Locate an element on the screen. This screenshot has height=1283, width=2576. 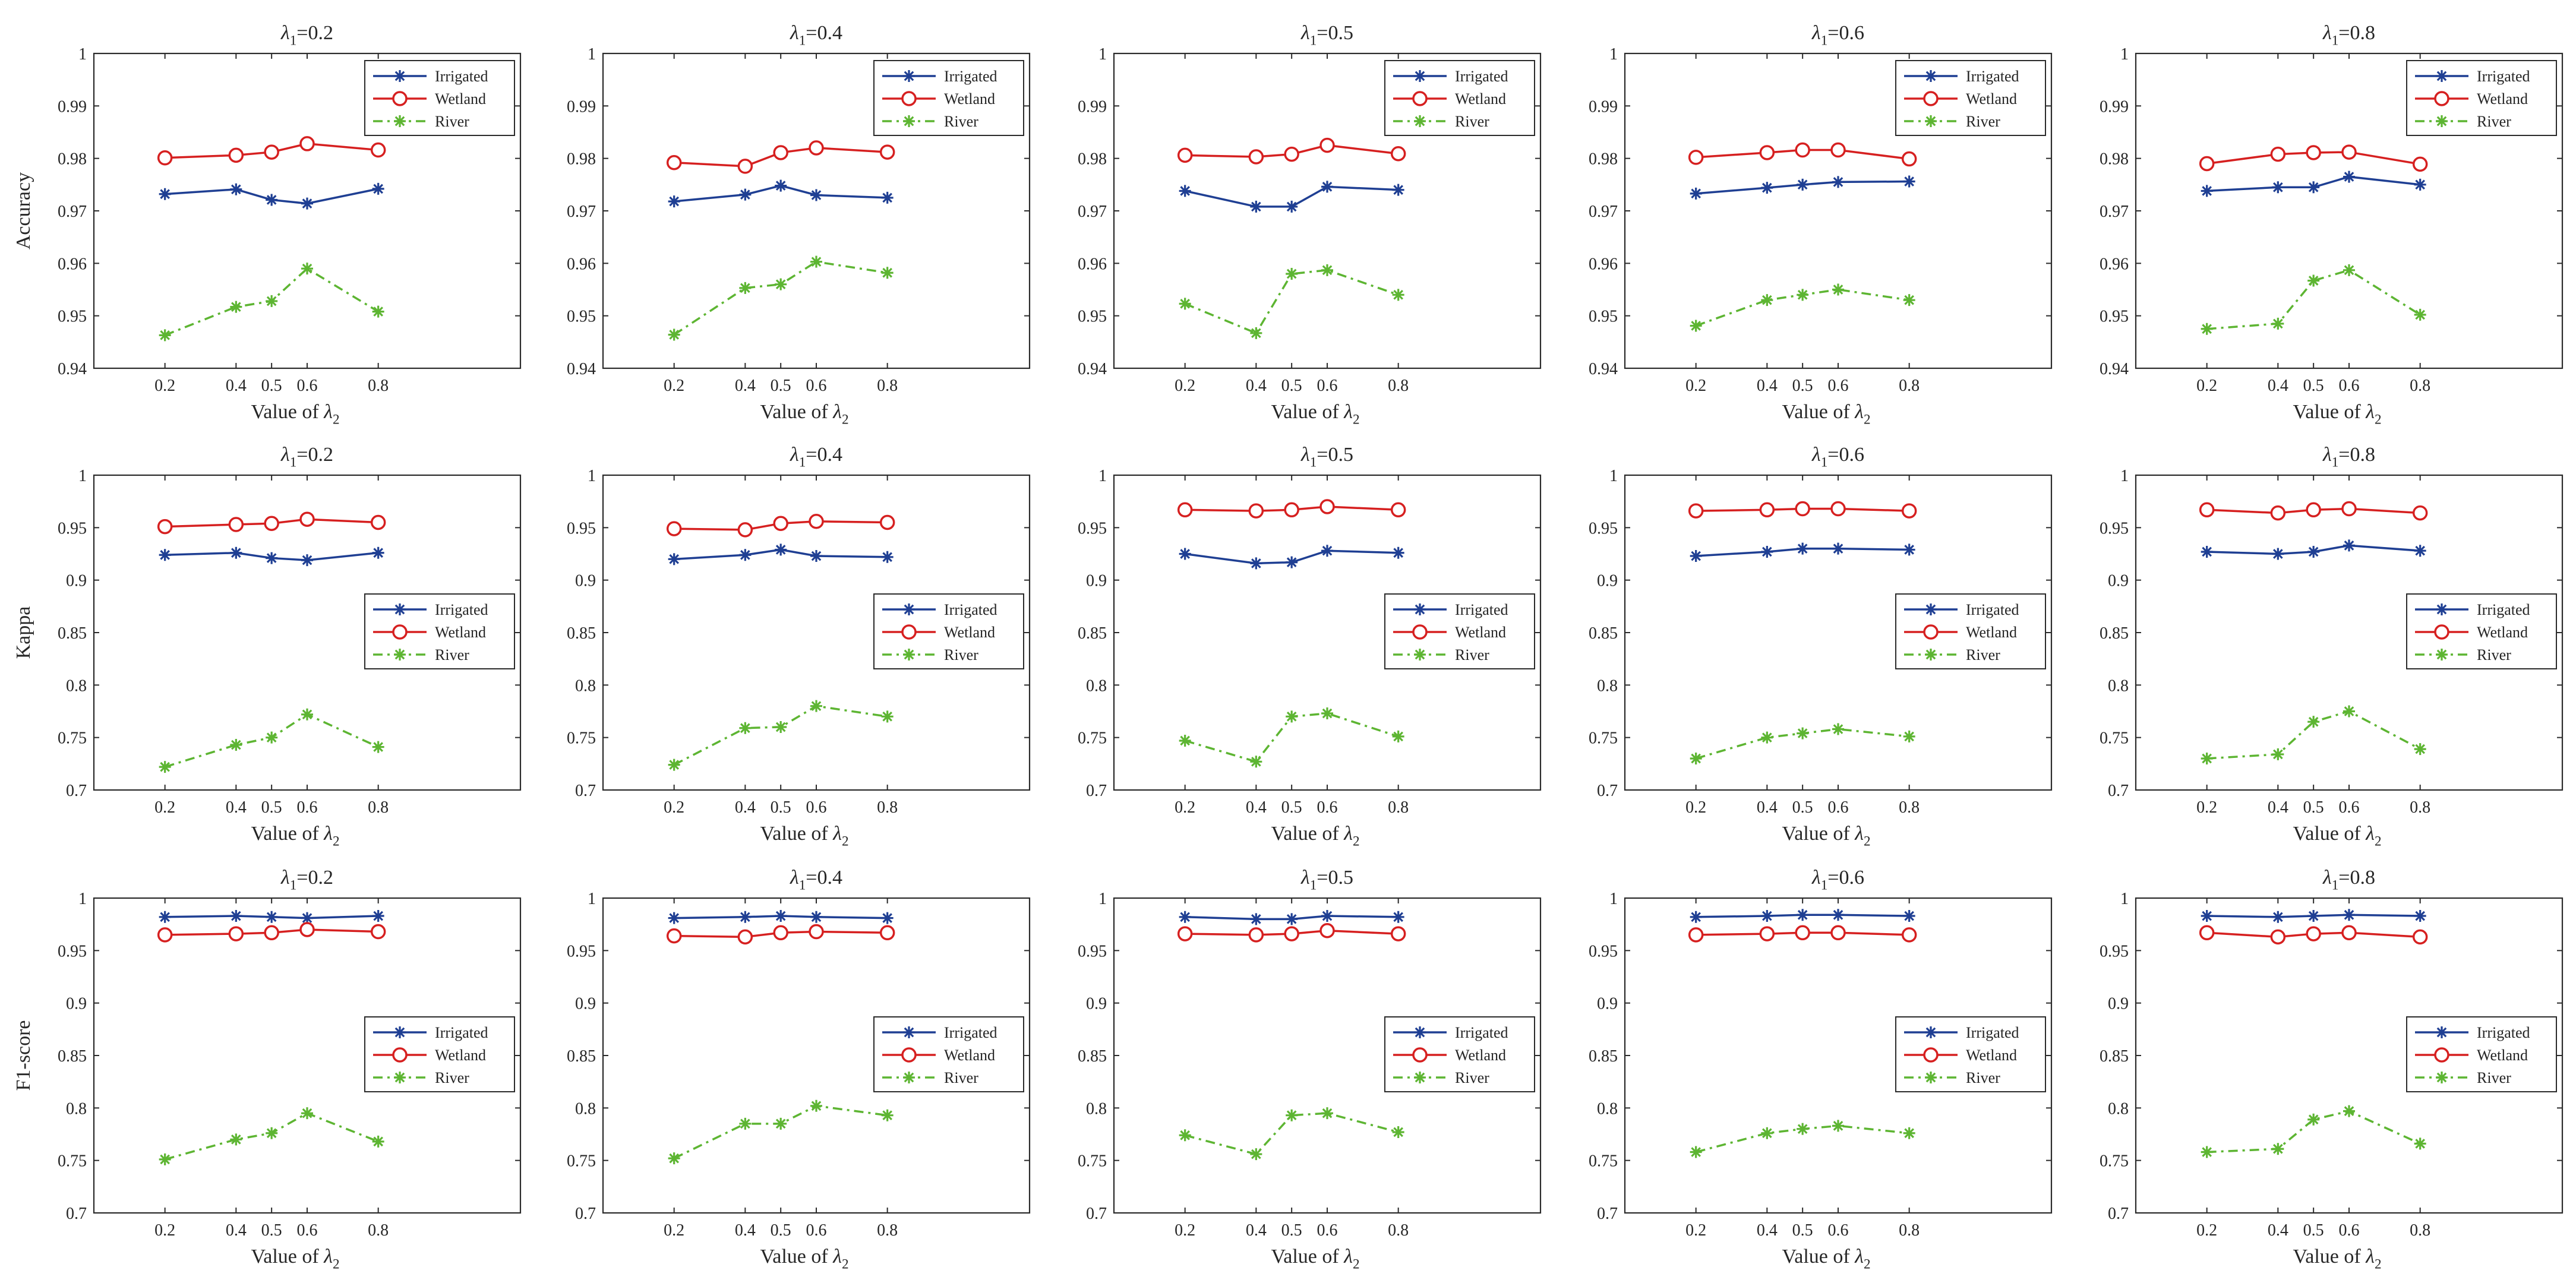
legend-label-river: River is located at coordinates (1983, 121).